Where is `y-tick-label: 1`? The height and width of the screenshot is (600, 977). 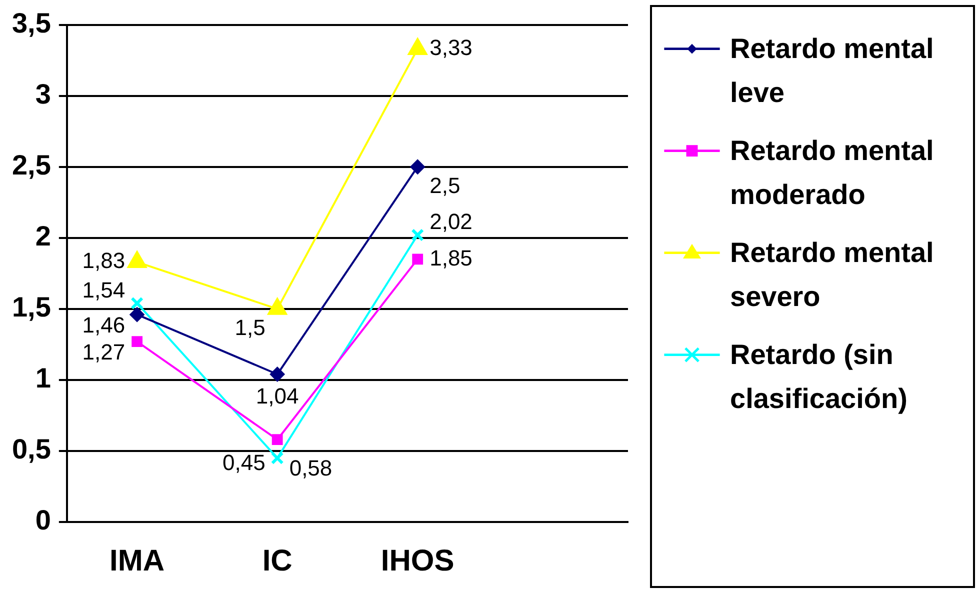
y-tick-label: 1 is located at coordinates (43, 378).